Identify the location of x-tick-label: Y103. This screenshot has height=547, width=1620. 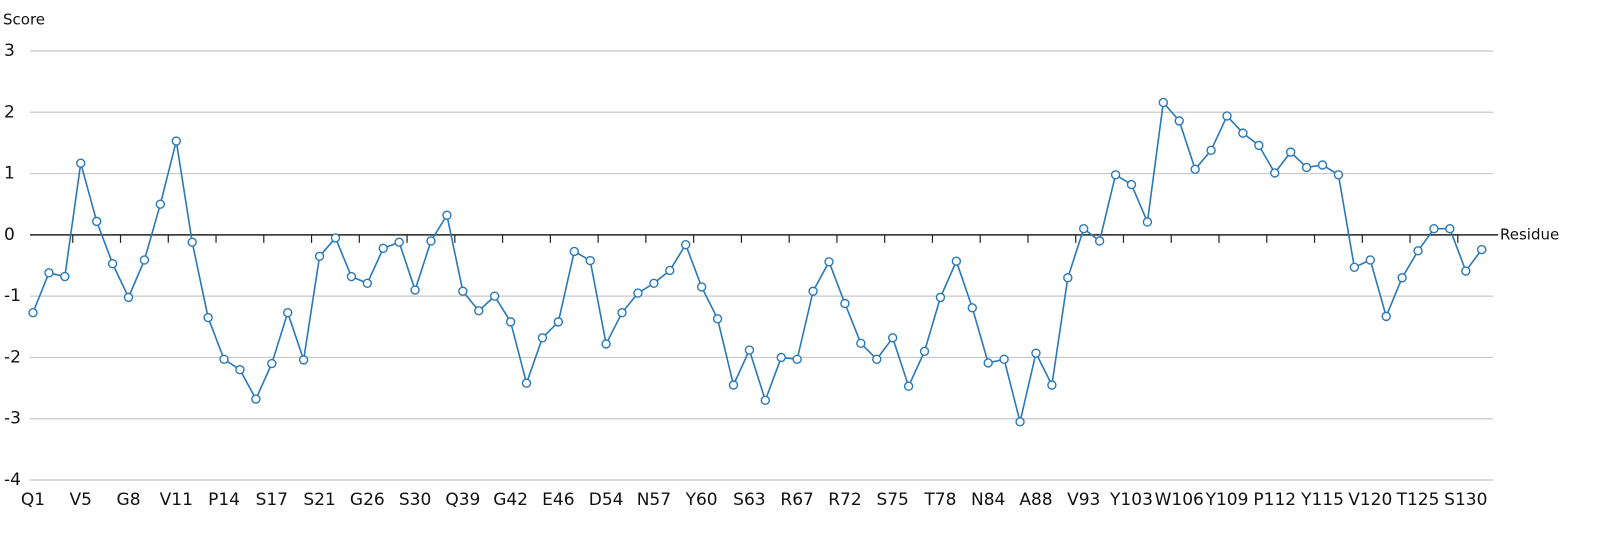
(1131, 500).